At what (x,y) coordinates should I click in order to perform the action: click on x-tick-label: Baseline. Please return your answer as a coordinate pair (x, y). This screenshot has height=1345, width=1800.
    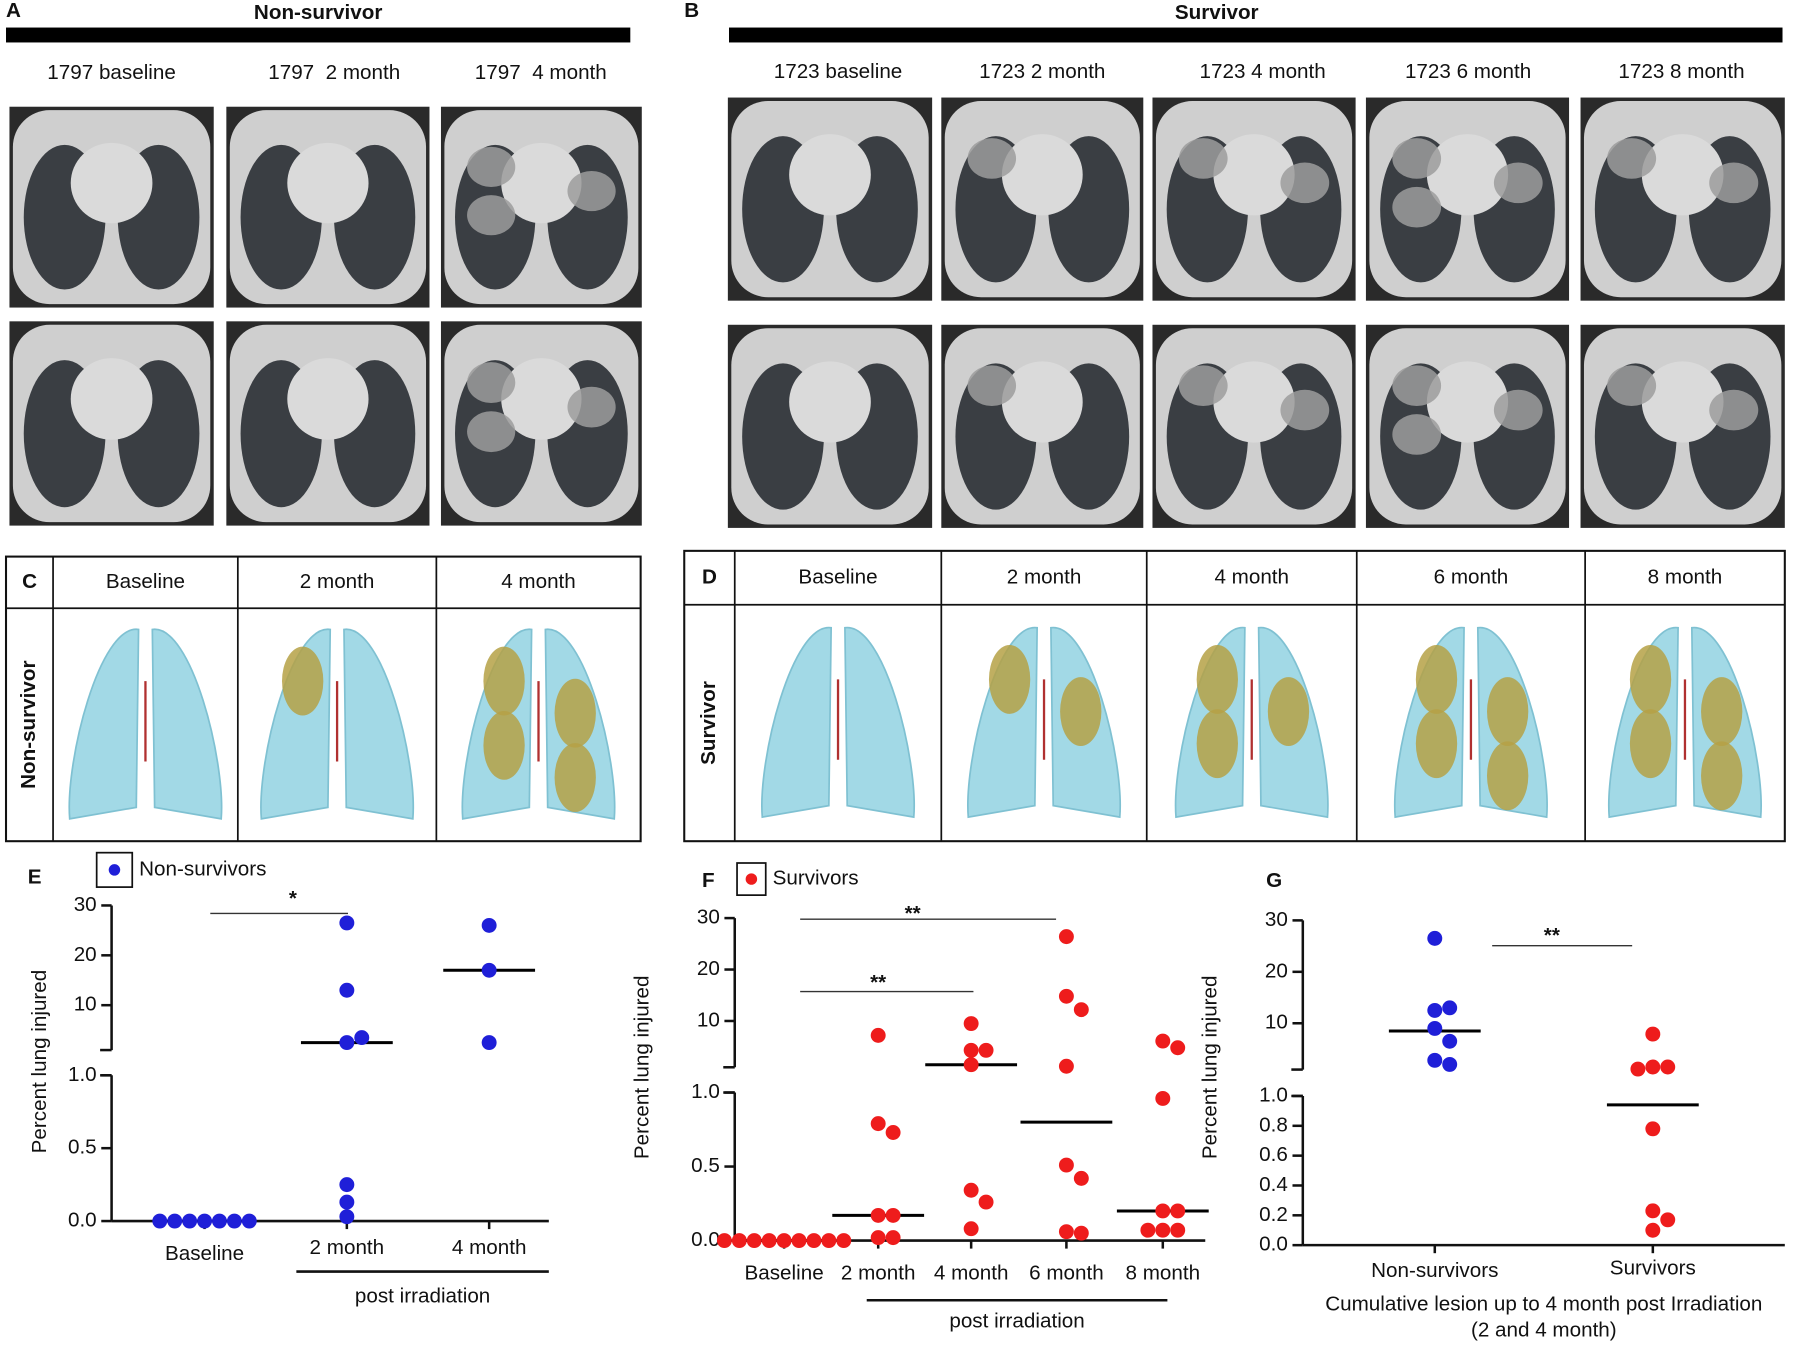
    Looking at the image, I should click on (783, 1272).